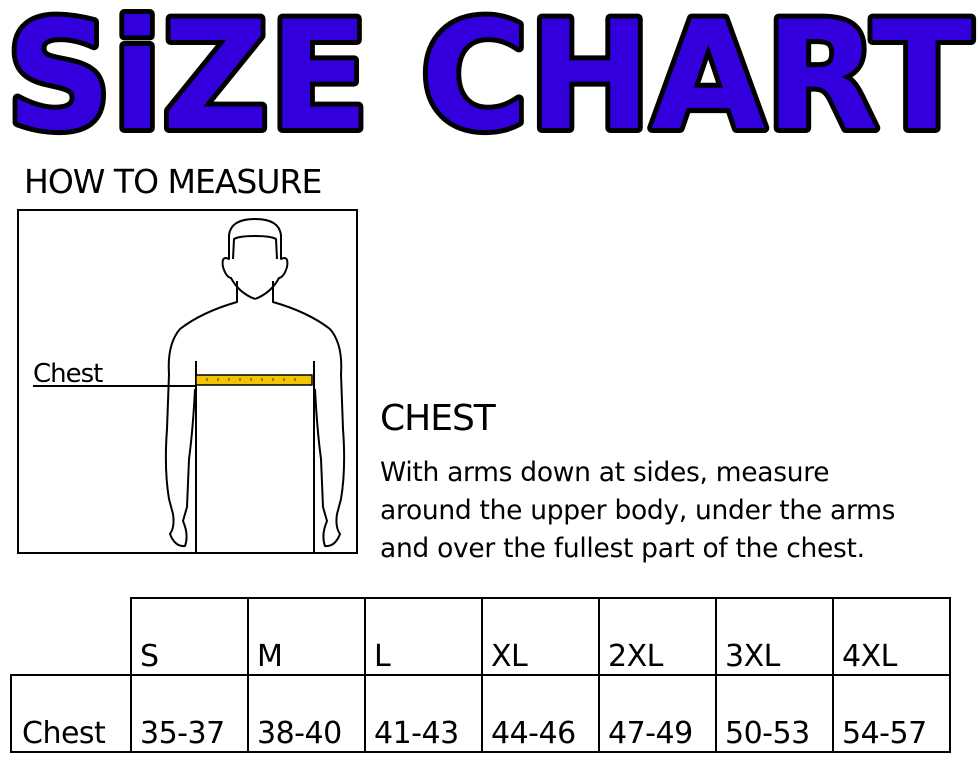 This screenshot has width=978, height=760. What do you see at coordinates (638, 510) in the screenshot?
I see `instruction-line: around the upper body, under the arms` at bounding box center [638, 510].